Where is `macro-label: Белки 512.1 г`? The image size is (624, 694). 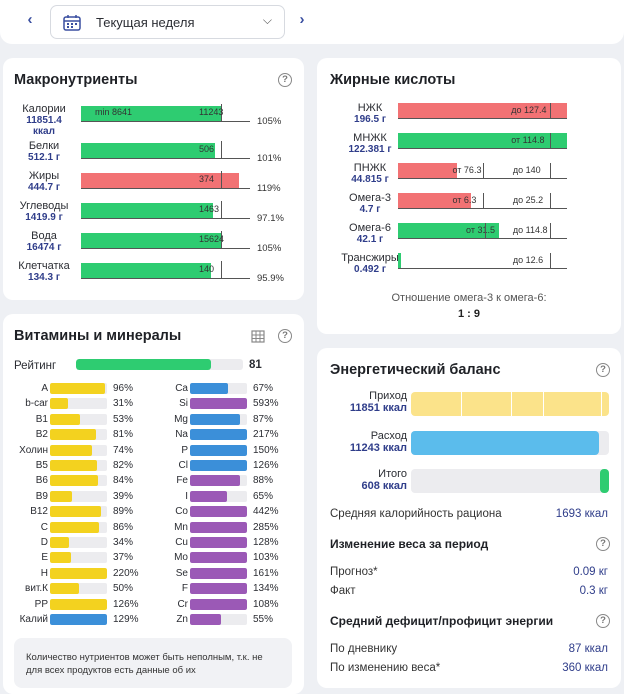
macro-label: Белки 512.1 г is located at coordinates (44, 152).